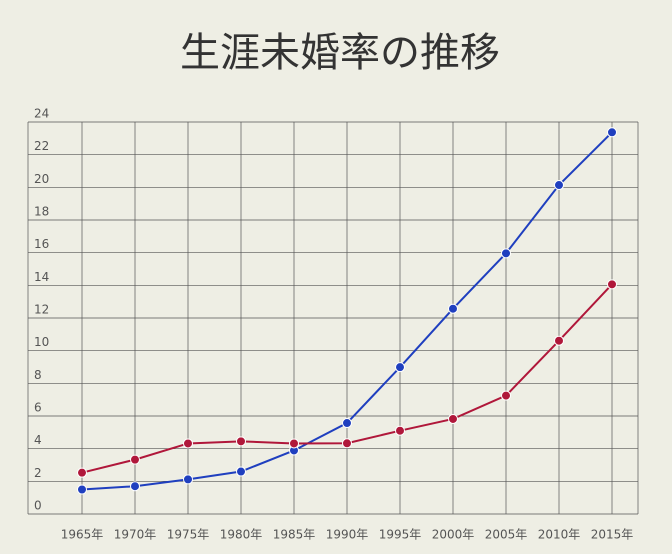  What do you see at coordinates (506, 535) in the screenshot?
I see `x-tick-label: 2005年` at bounding box center [506, 535].